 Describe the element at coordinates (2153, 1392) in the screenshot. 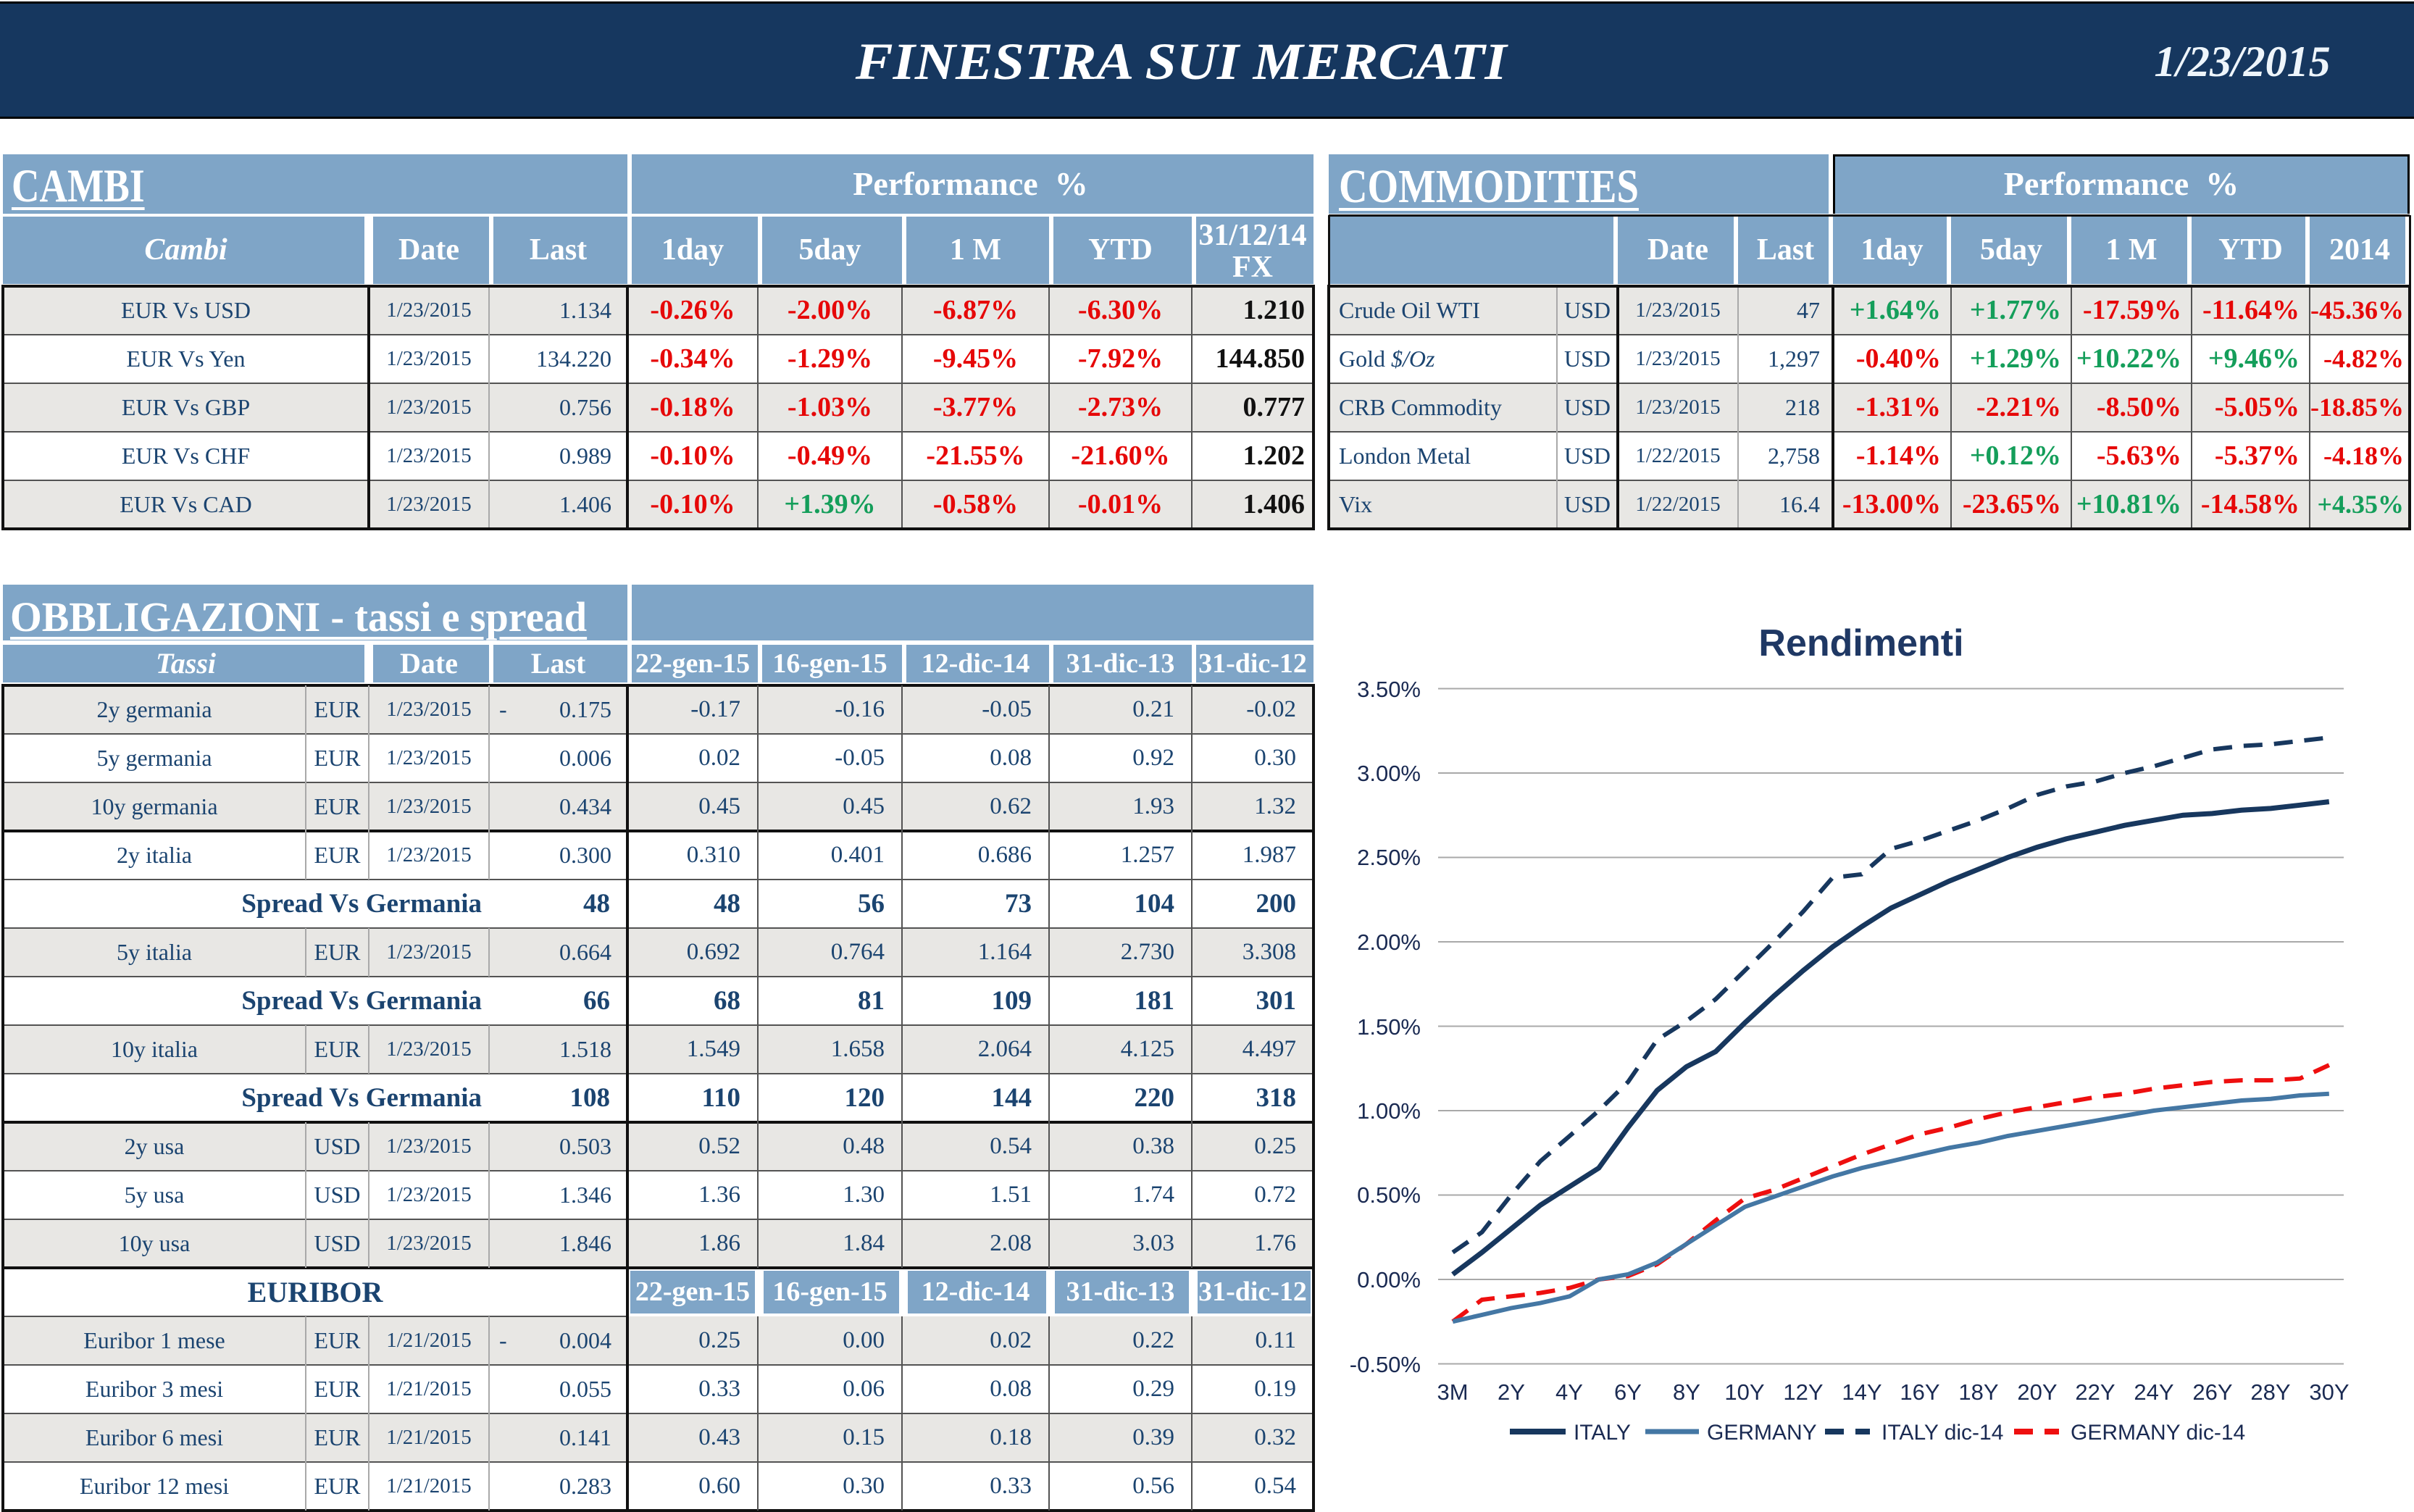

I see `svg-text: 24Y` at that location.